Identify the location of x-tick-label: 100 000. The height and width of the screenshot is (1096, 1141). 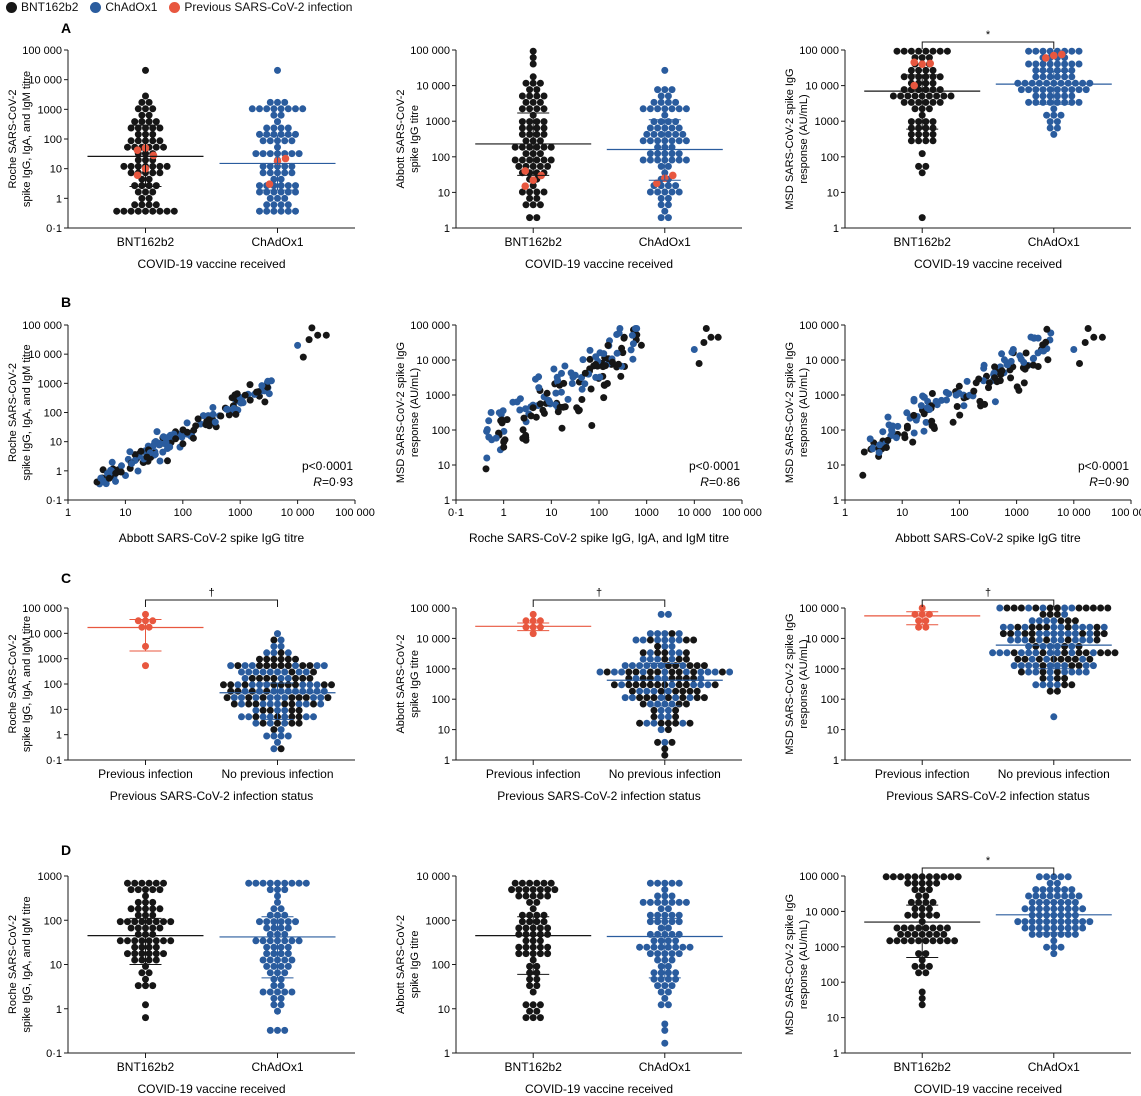
(742, 513).